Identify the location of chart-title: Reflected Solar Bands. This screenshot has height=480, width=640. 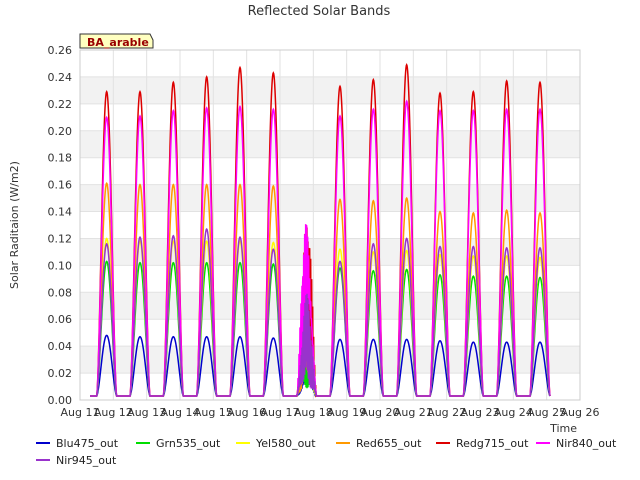
(319, 11).